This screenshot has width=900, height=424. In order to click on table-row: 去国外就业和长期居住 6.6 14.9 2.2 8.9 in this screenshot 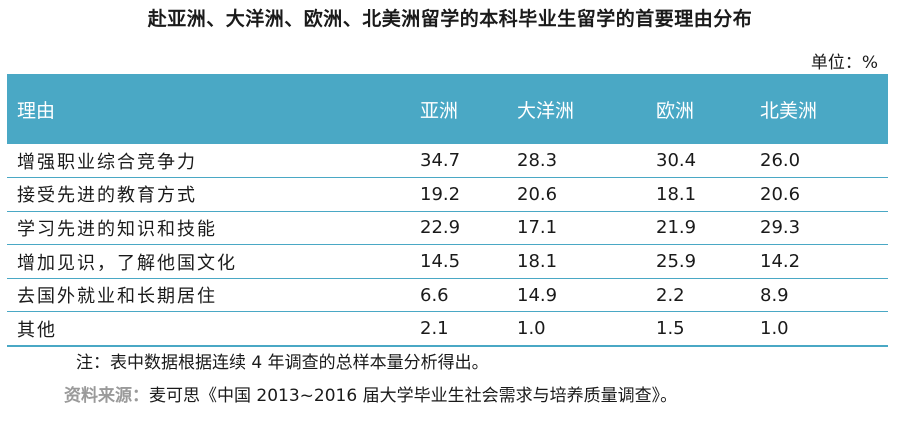, I will do `click(447, 295)`.